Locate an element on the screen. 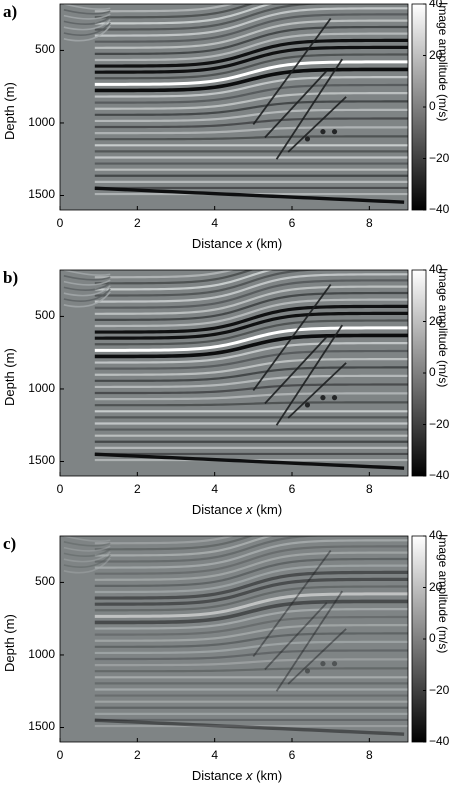  x-tick-label: 2 is located at coordinates (137, 489).